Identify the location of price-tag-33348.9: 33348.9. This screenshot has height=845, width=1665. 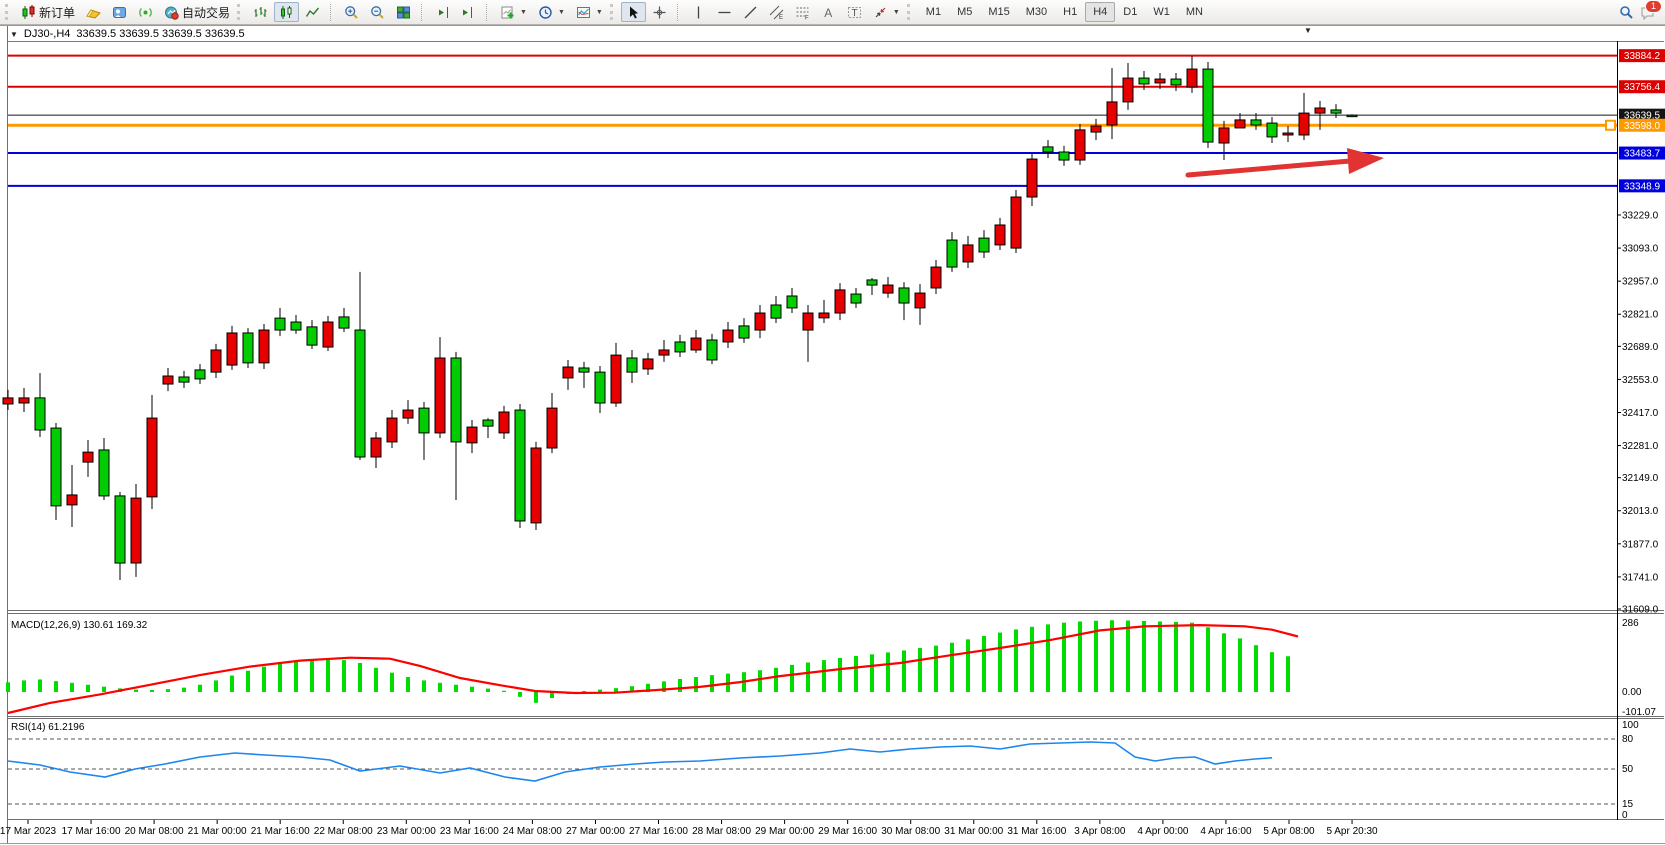
(1642, 186).